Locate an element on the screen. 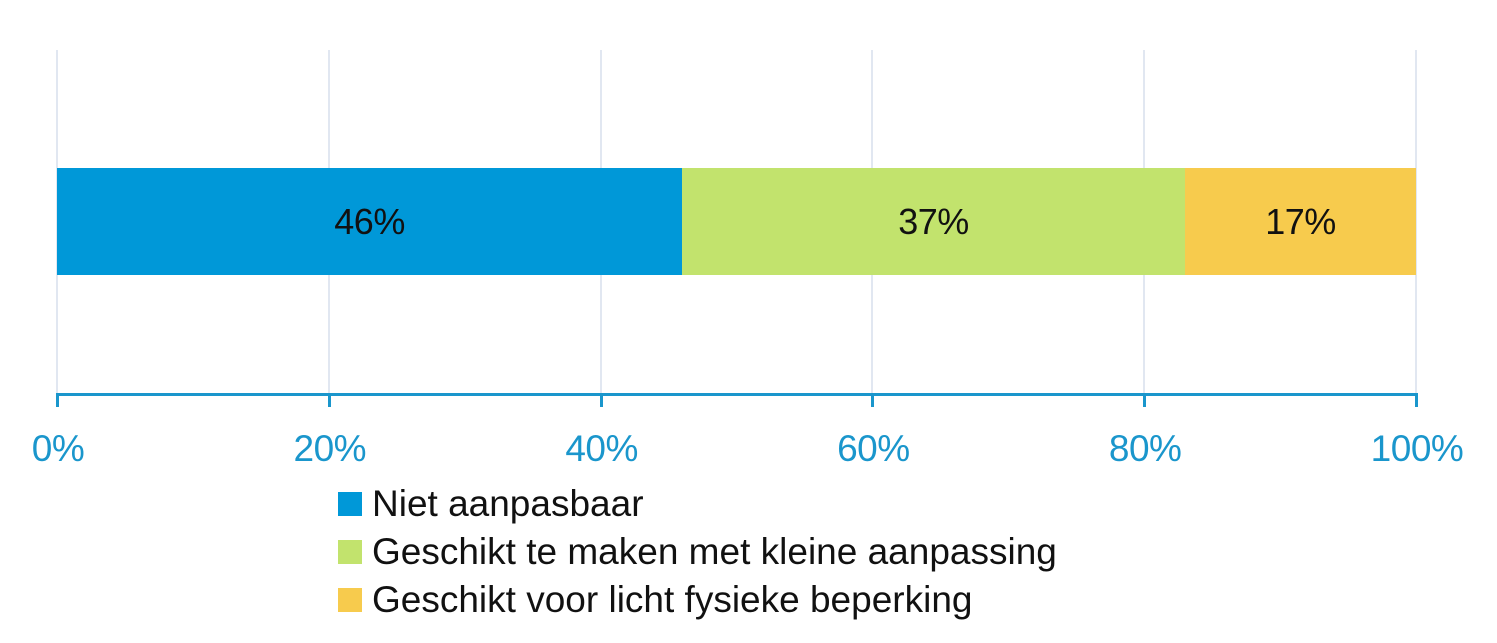  x-tick-label: 40% is located at coordinates (601, 448).